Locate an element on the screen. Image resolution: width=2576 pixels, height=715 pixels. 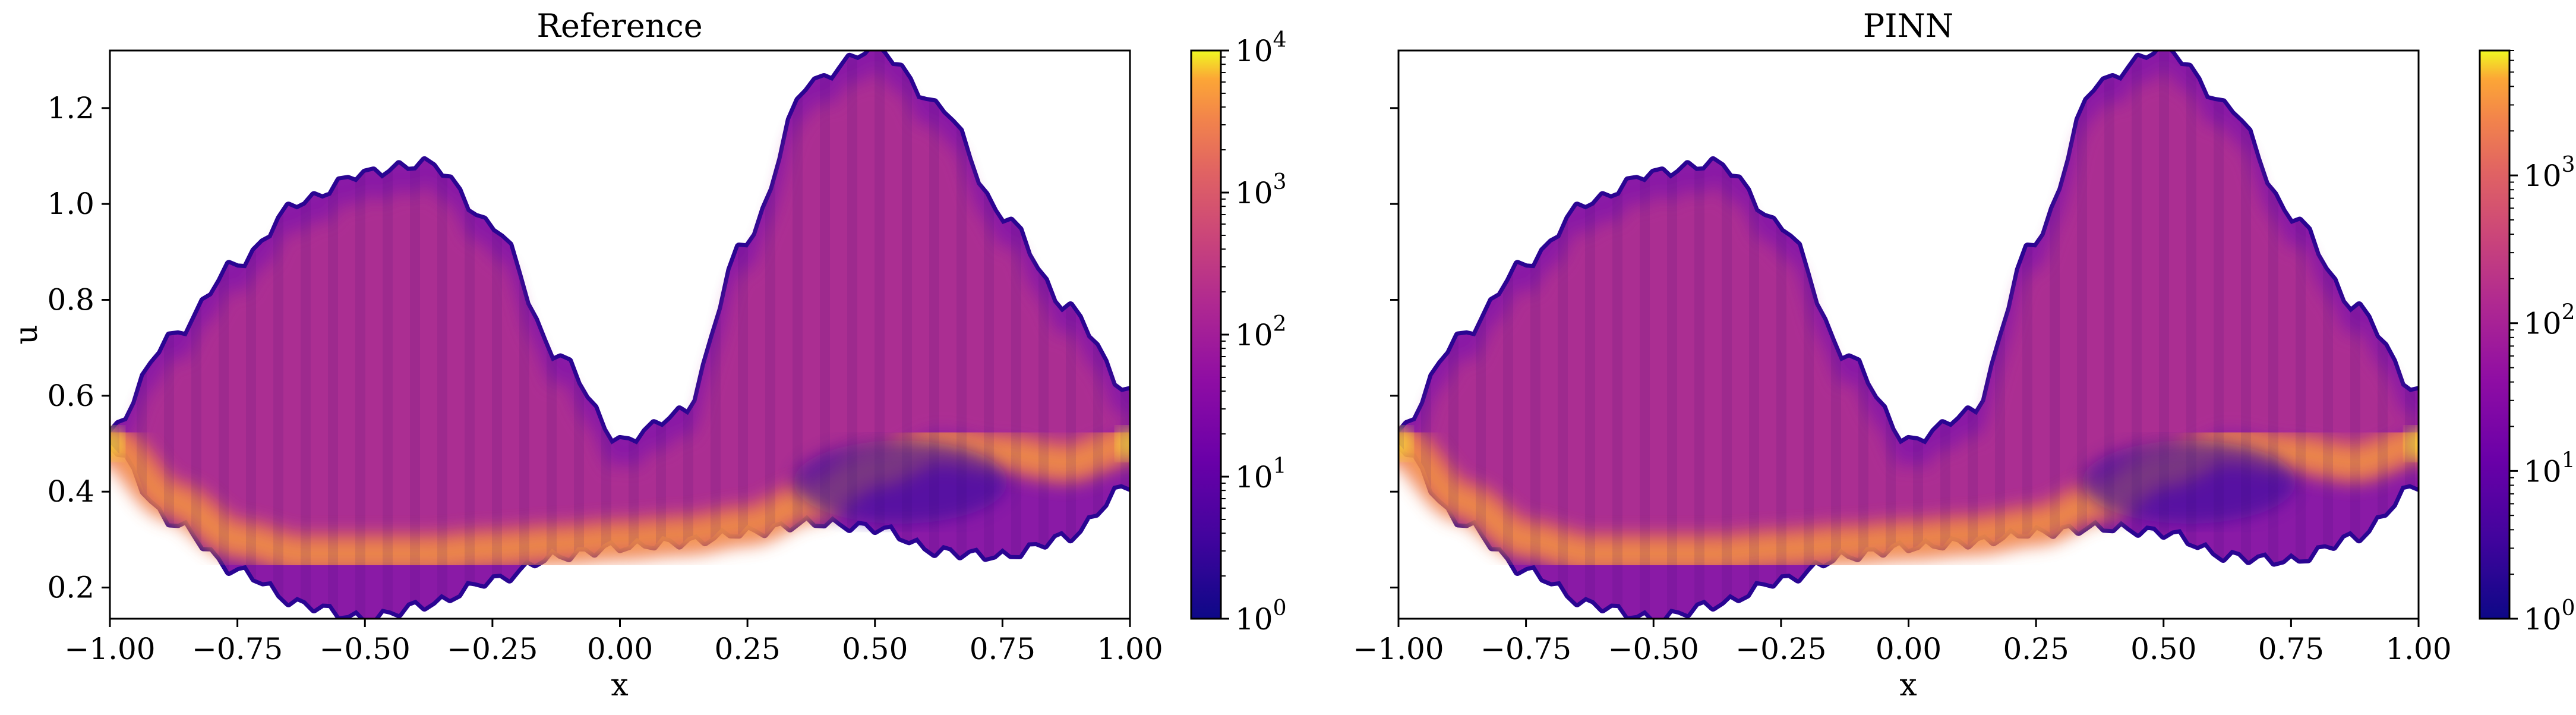
colorbar-pinn: 10⁰ 10¹ 10² 10³ is located at coordinates (2527, 343).